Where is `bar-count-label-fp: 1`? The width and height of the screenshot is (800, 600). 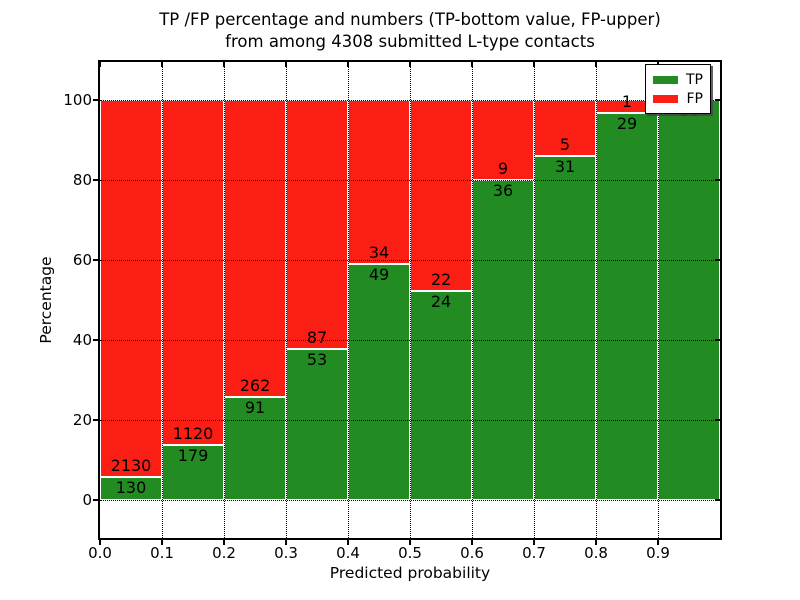 bar-count-label-fp: 1 is located at coordinates (627, 102).